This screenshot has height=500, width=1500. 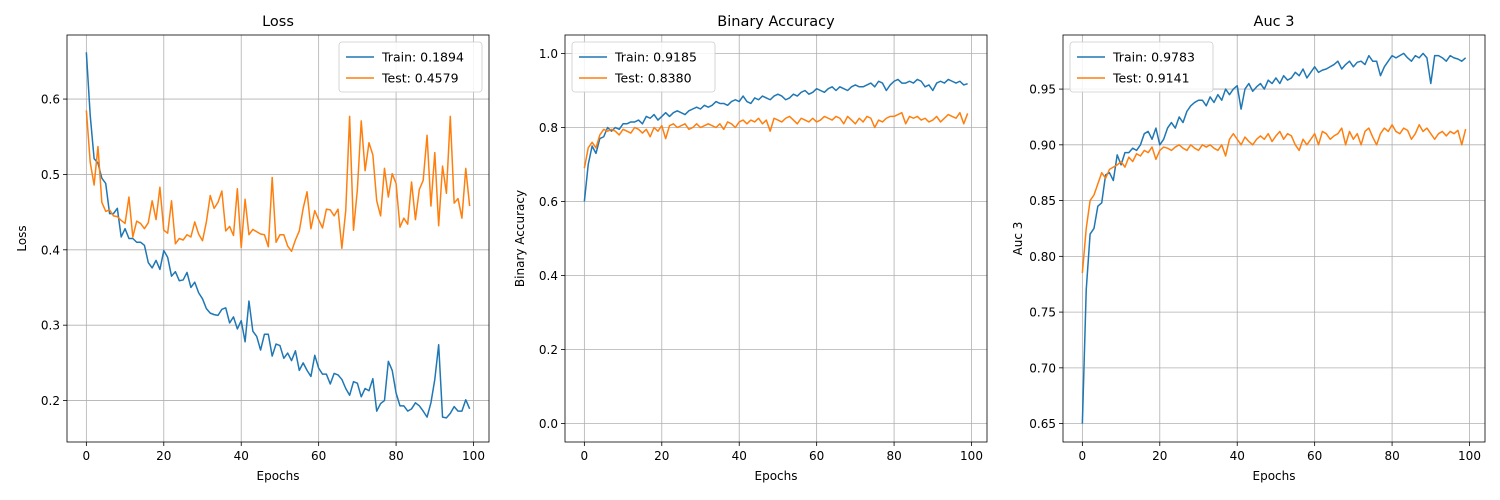 What do you see at coordinates (776, 22) in the screenshot?
I see `chart-title: Binary Accuracy` at bounding box center [776, 22].